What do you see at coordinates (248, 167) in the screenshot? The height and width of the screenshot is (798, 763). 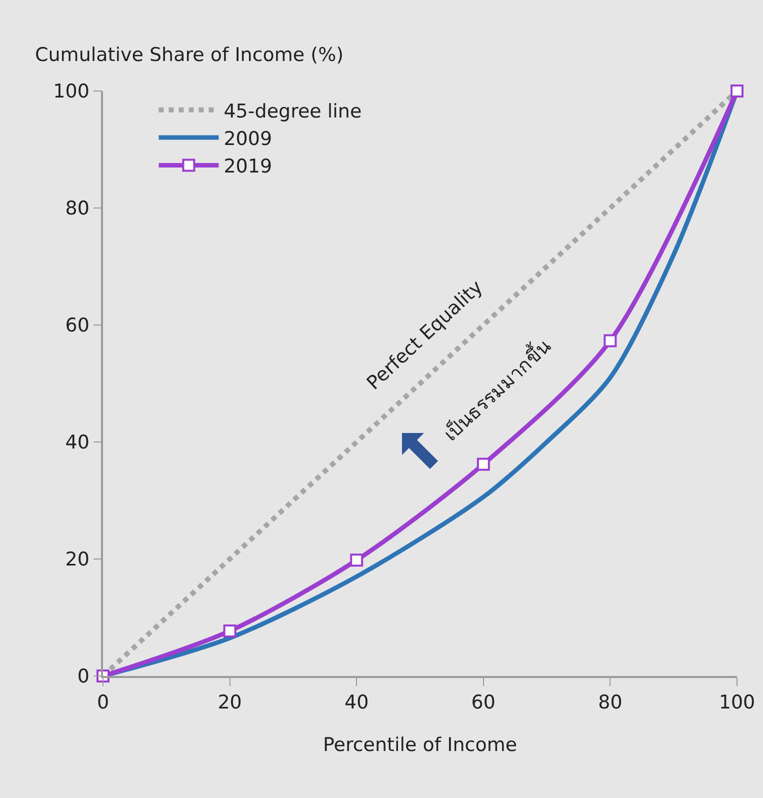 I see `legend-label: 2019` at bounding box center [248, 167].